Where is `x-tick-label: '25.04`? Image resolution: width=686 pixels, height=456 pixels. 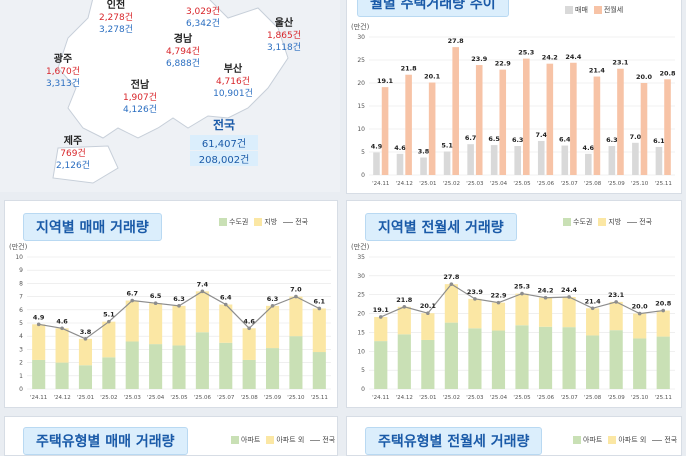 x-tick-label: '25.04 is located at coordinates (499, 184).